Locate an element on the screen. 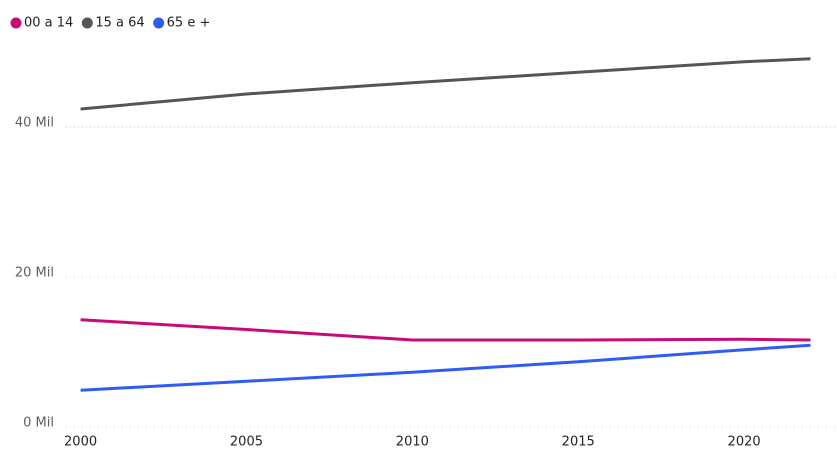 Image resolution: width=837 pixels, height=450 pixels. x-tick-label: 2015 is located at coordinates (578, 442).